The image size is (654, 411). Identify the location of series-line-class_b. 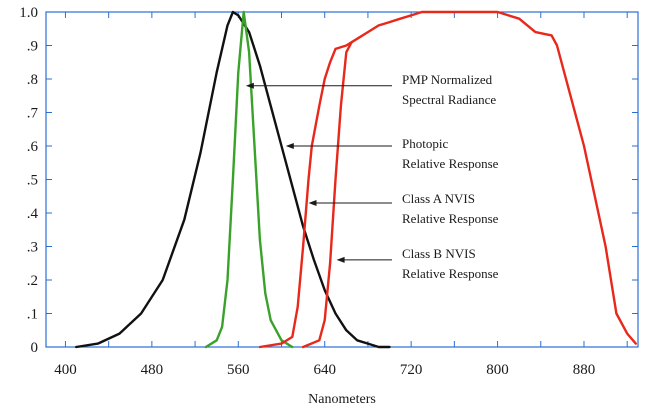
(327, 194).